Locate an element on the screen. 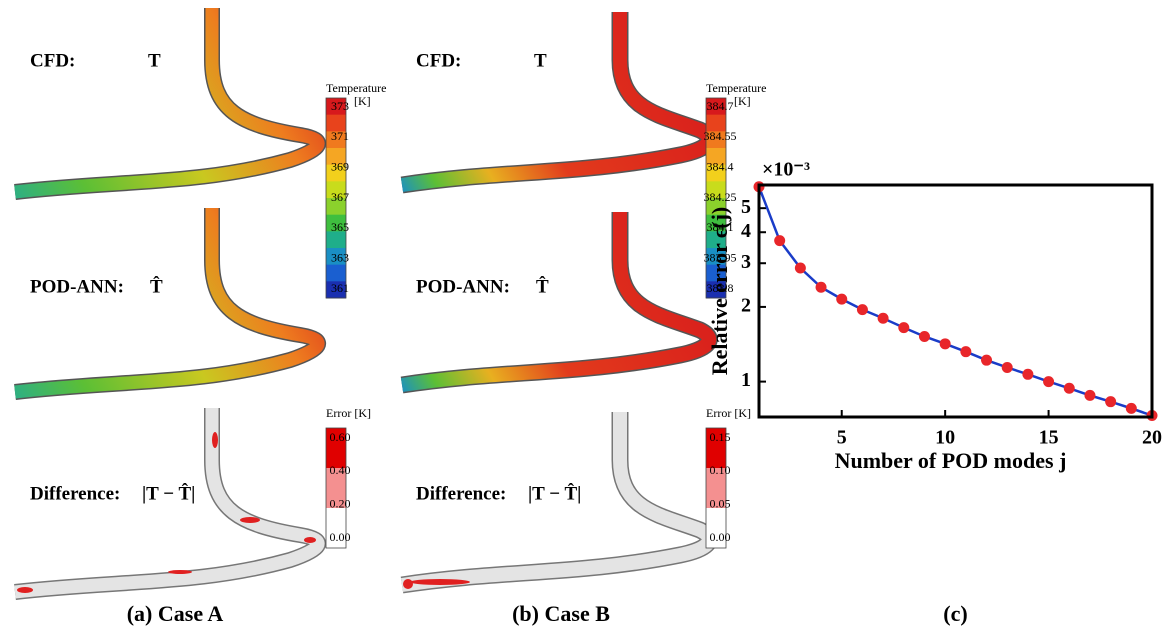 Image resolution: width=1169 pixels, height=632 pixels. colorbar-tick-label: 384.1 is located at coordinates (720, 227).